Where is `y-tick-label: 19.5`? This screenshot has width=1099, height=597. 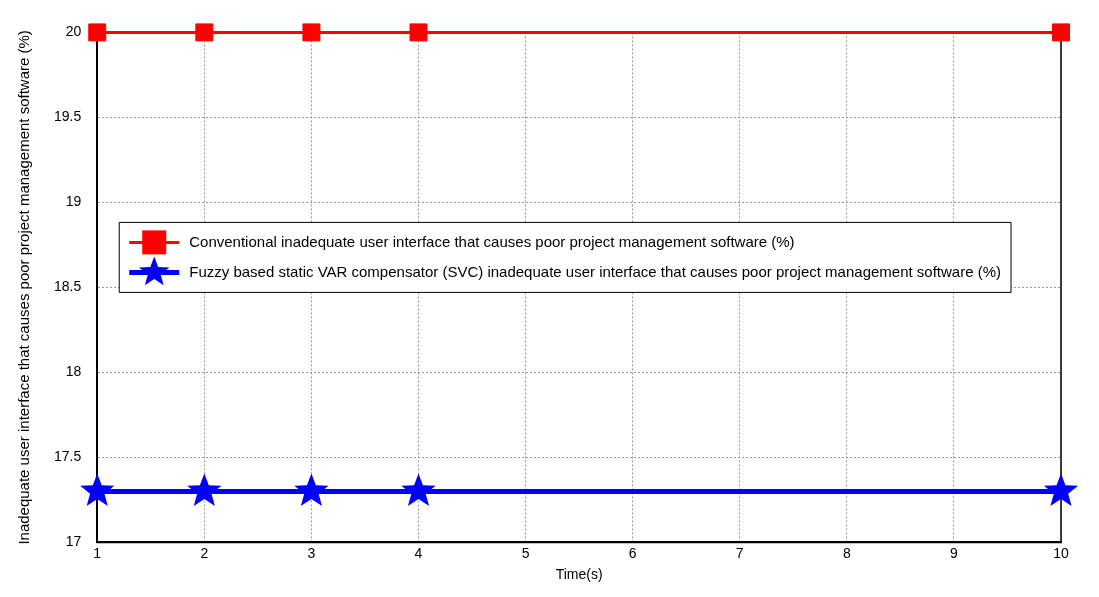 y-tick-label: 19.5 is located at coordinates (68, 116).